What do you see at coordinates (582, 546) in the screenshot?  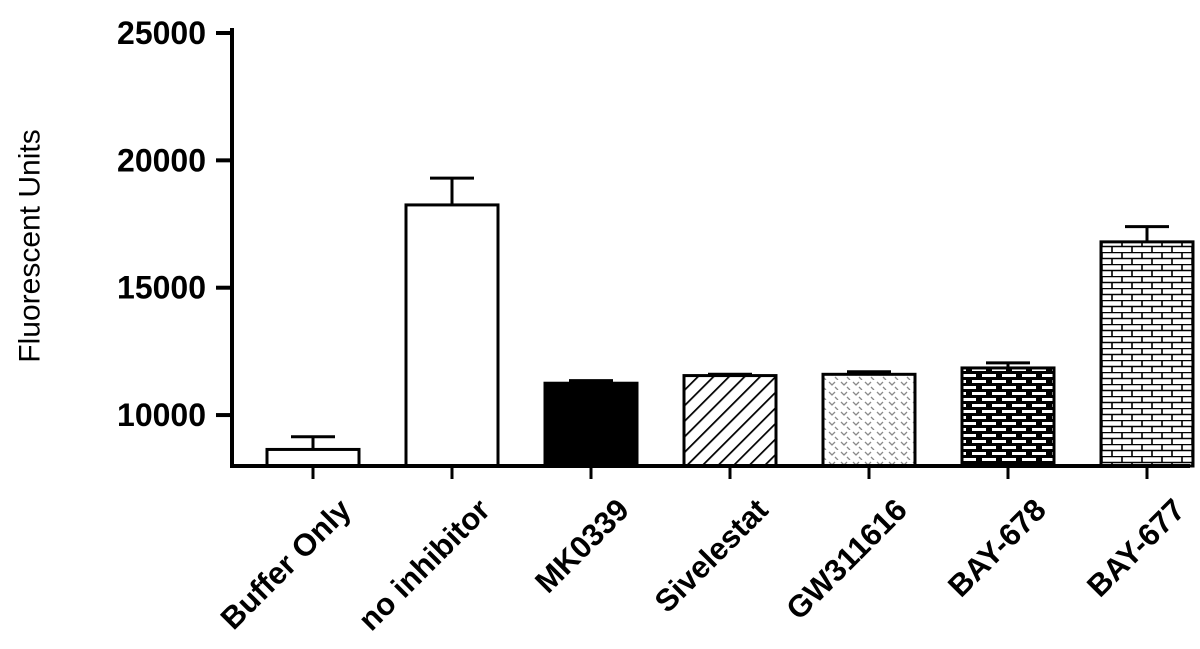 I see `x-tick-label: MK0339` at bounding box center [582, 546].